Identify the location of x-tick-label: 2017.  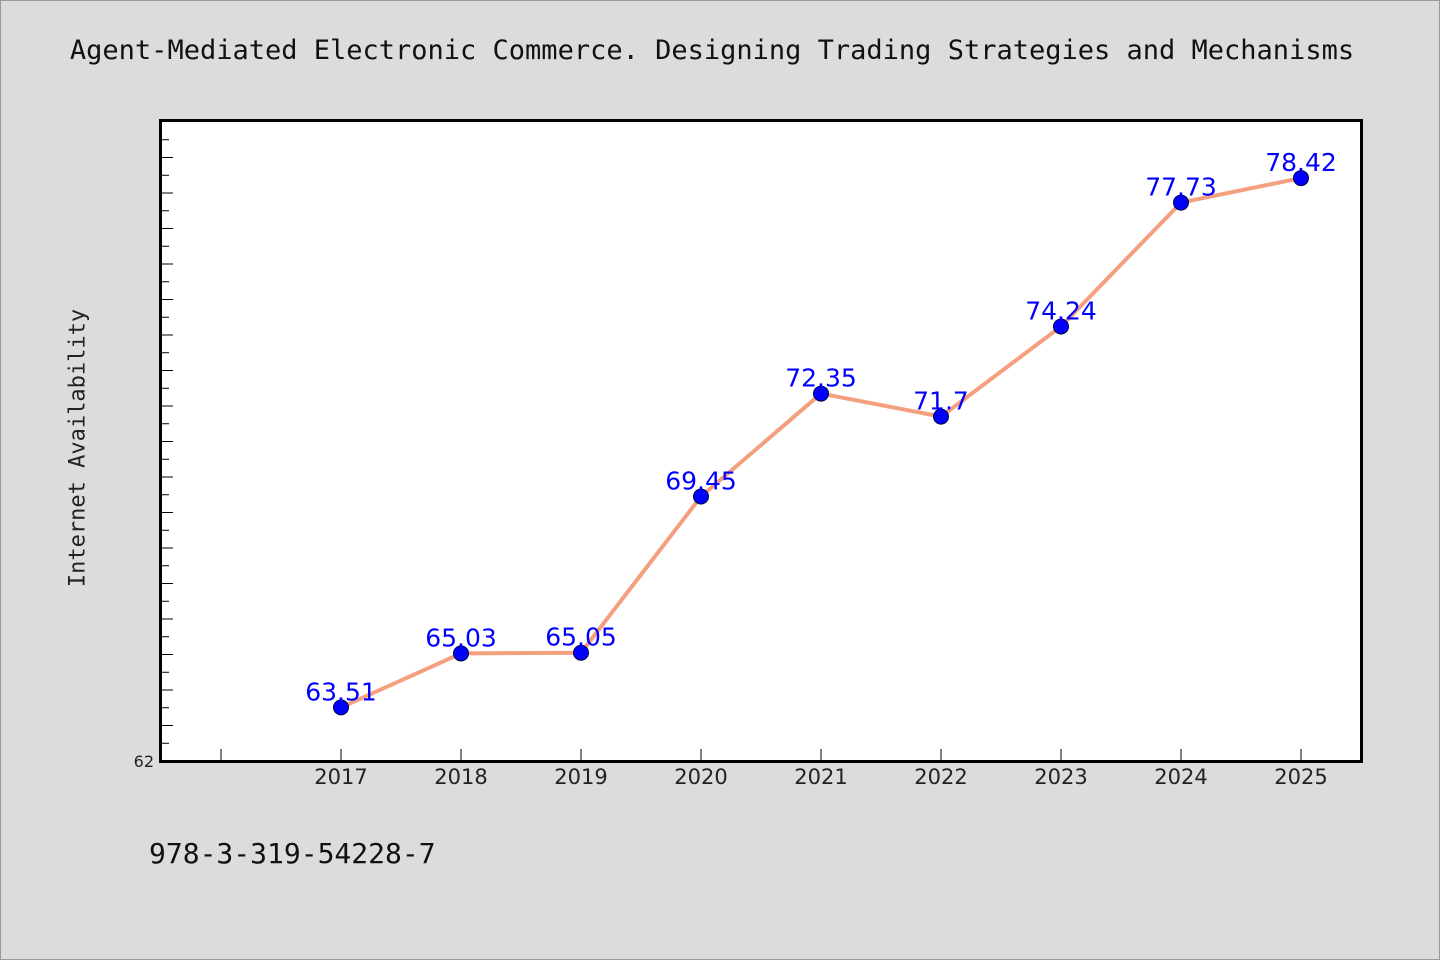
(340, 777).